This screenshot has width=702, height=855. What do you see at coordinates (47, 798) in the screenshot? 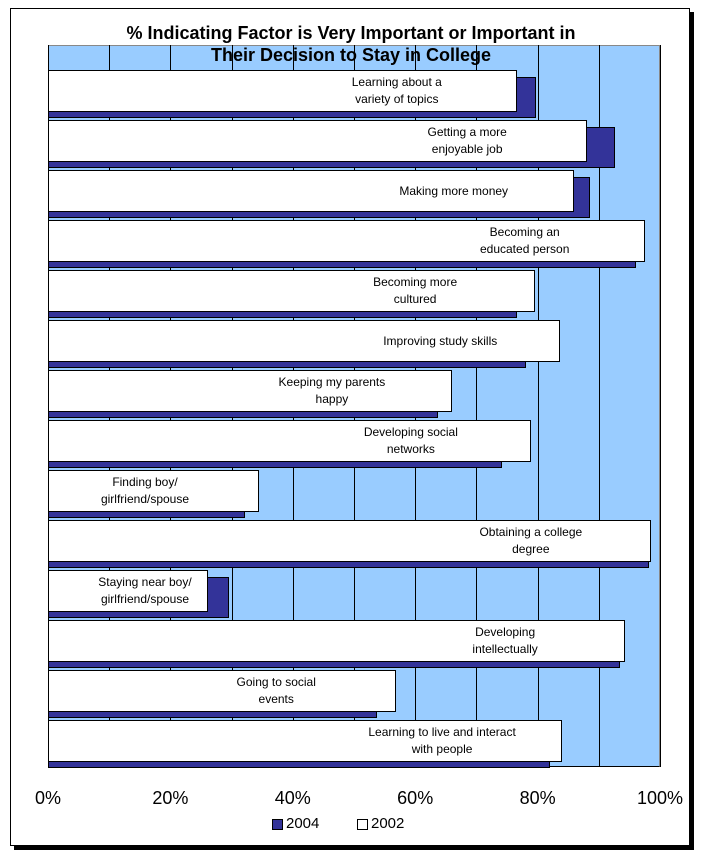
I see `x-tick-label: 0%` at bounding box center [47, 798].